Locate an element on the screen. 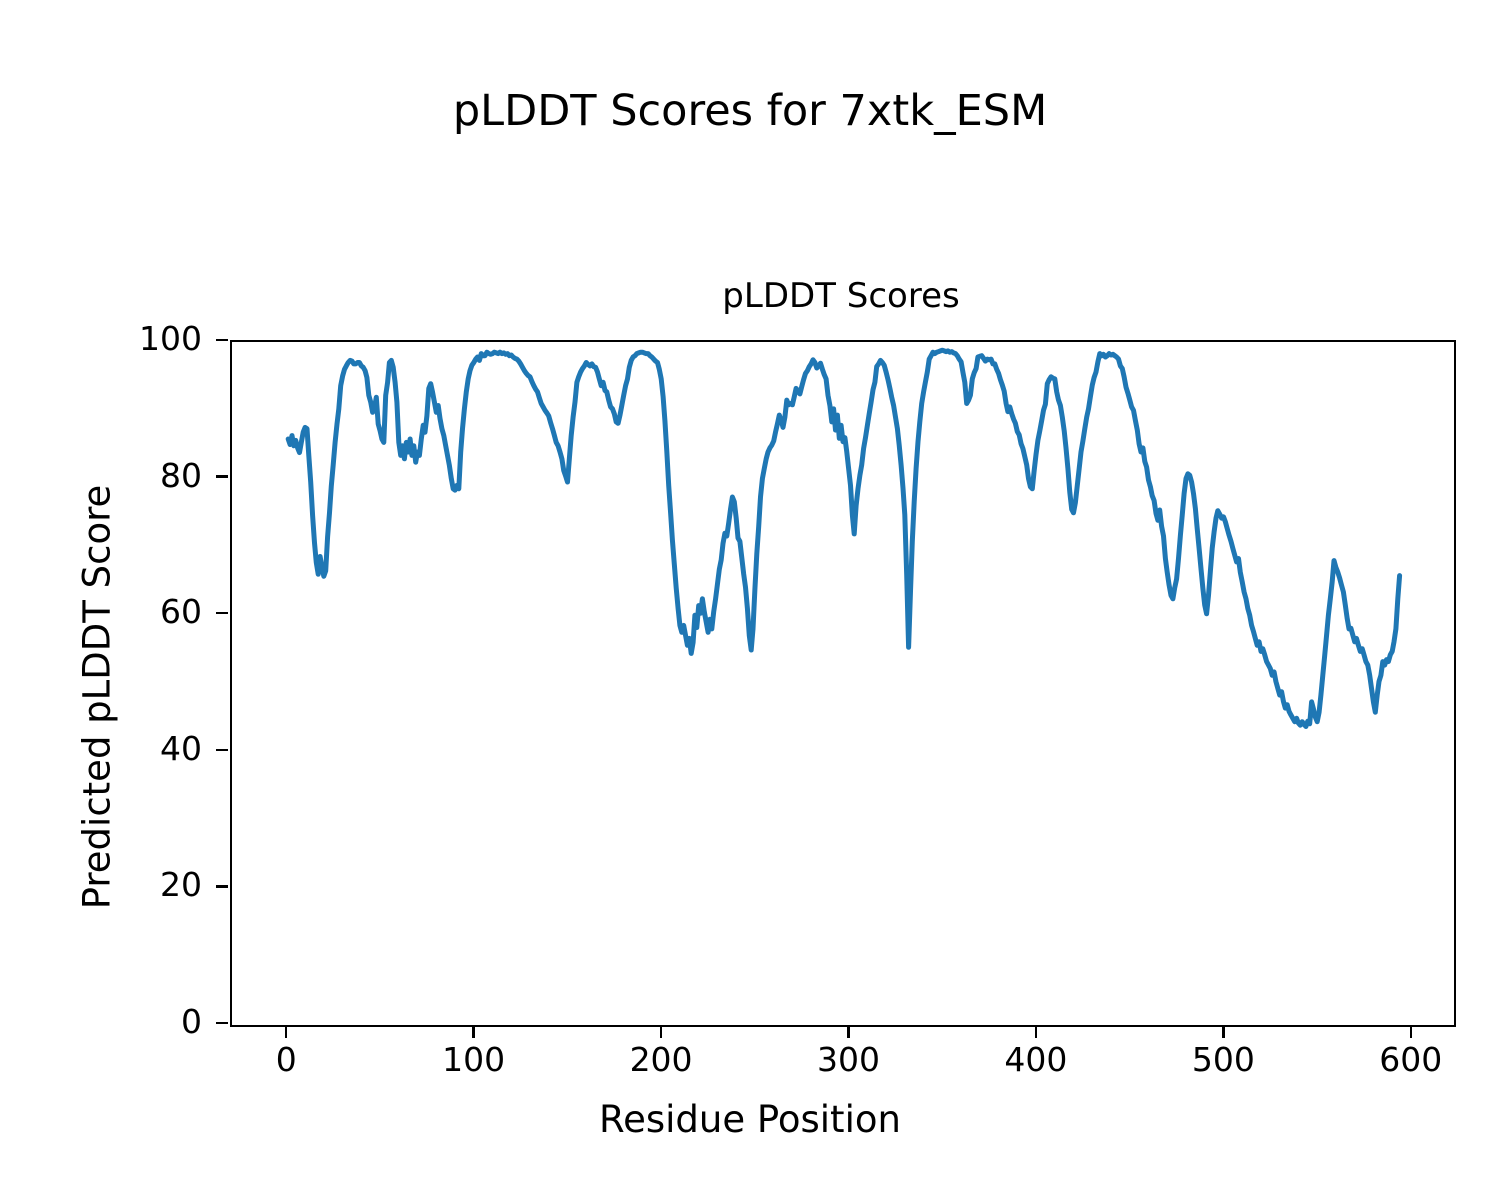 Image resolution: width=1500 pixels, height=1200 pixels. x-tick-label: 400 is located at coordinates (1036, 1059).